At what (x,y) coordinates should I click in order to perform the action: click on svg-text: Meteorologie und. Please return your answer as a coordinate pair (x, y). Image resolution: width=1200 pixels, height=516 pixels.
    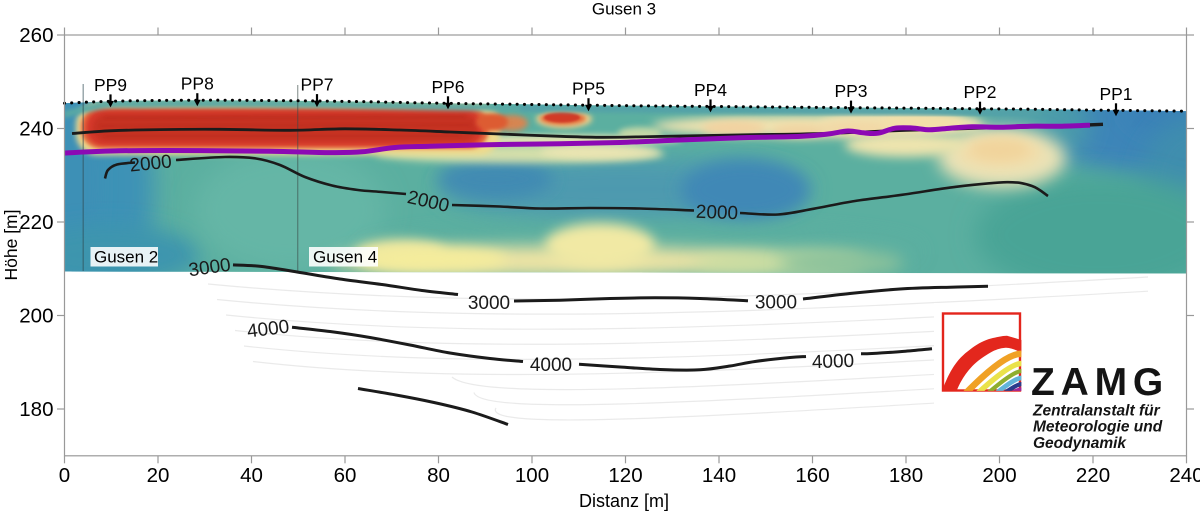
    Looking at the image, I should click on (1098, 427).